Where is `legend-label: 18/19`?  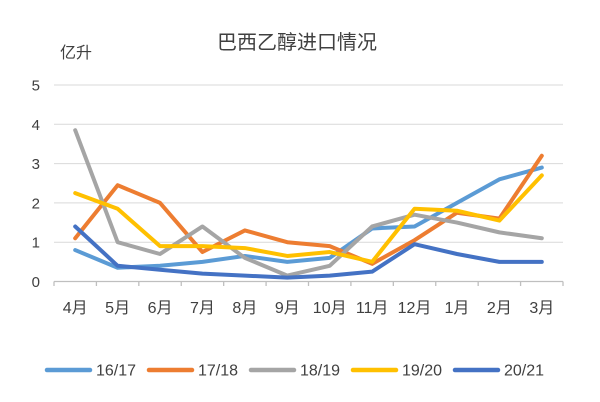
legend-label: 18/19 is located at coordinates (320, 371).